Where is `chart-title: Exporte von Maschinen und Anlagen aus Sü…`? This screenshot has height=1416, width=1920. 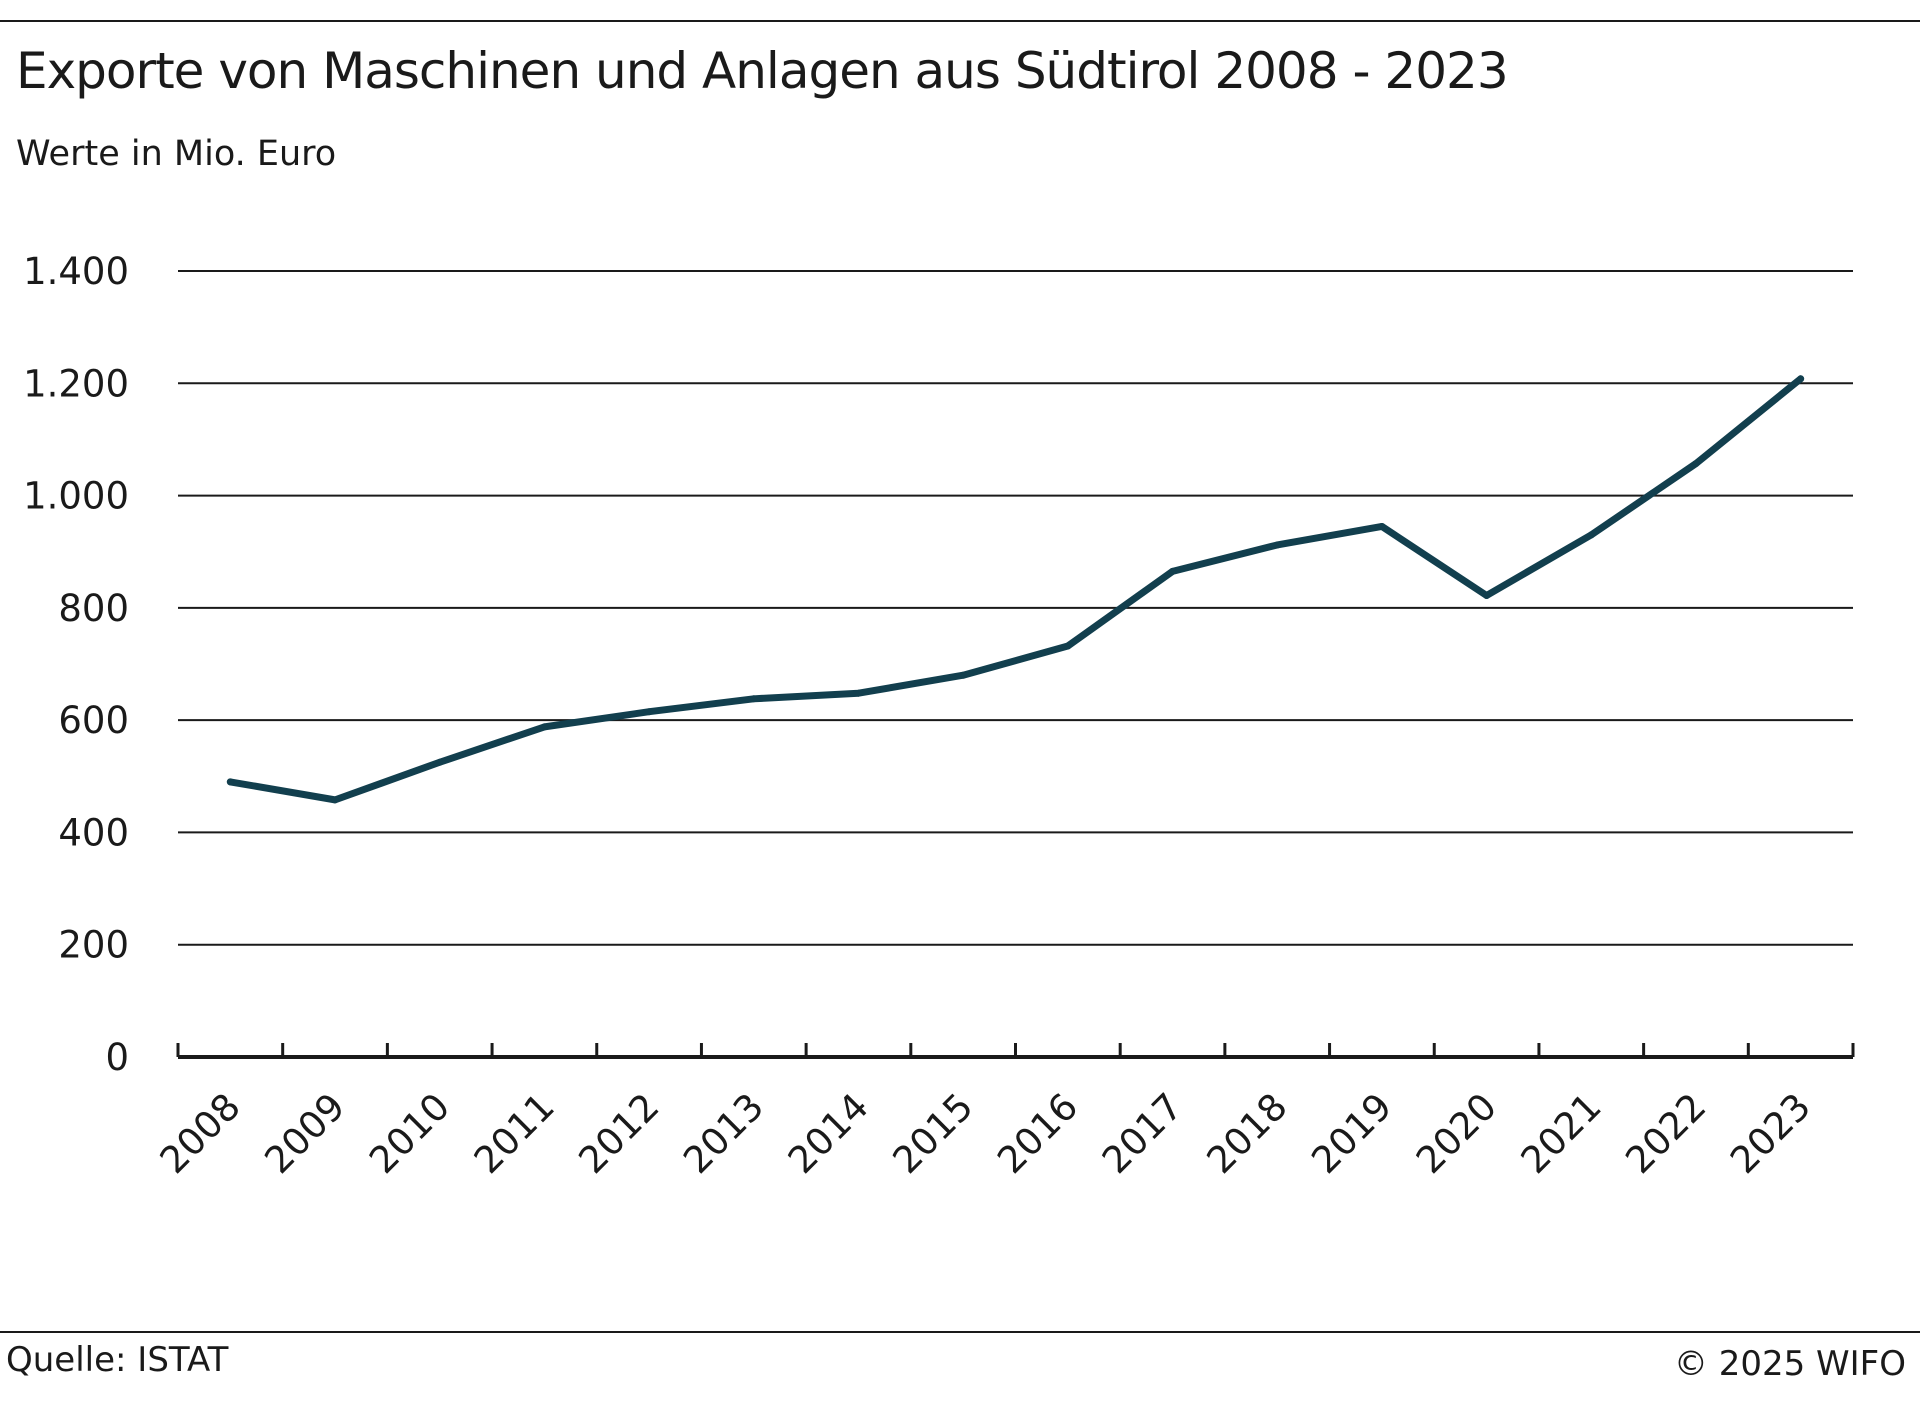
chart-title: Exporte von Maschinen und Anlagen aus Sü… is located at coordinates (762, 71).